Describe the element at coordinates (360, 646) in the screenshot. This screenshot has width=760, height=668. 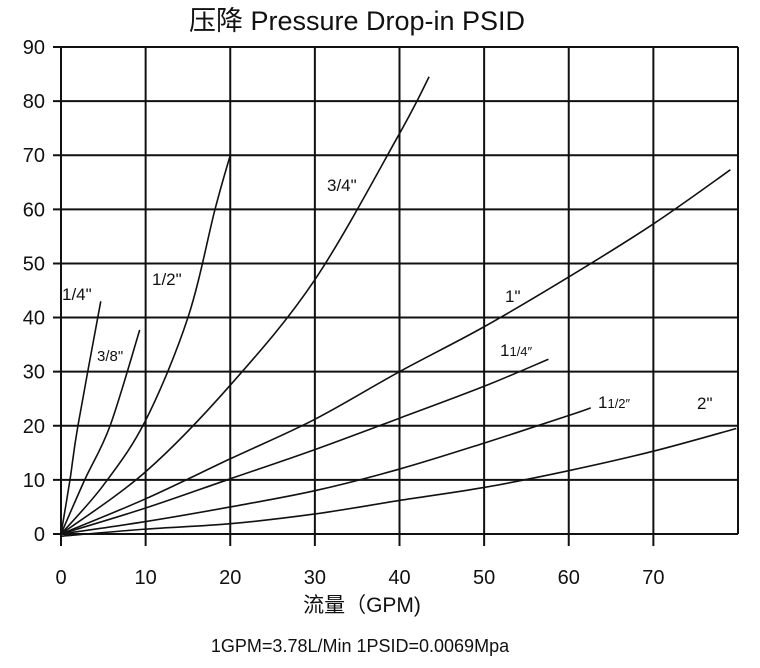
I see `footnote: 1GPM=3.78L/Min 1PSID=0.0069Mpa` at that location.